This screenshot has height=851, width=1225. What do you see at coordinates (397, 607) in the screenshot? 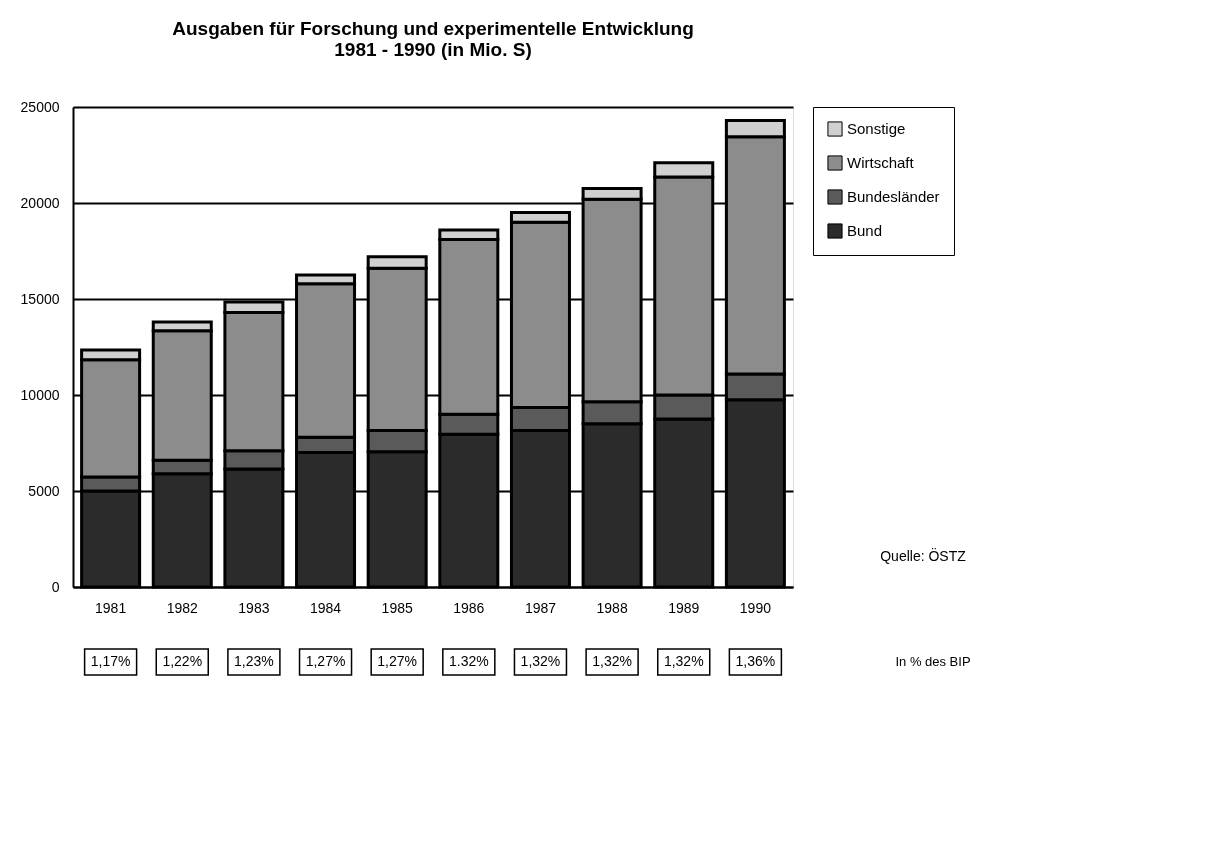
I see `x-tick-label: 1985` at bounding box center [397, 607].